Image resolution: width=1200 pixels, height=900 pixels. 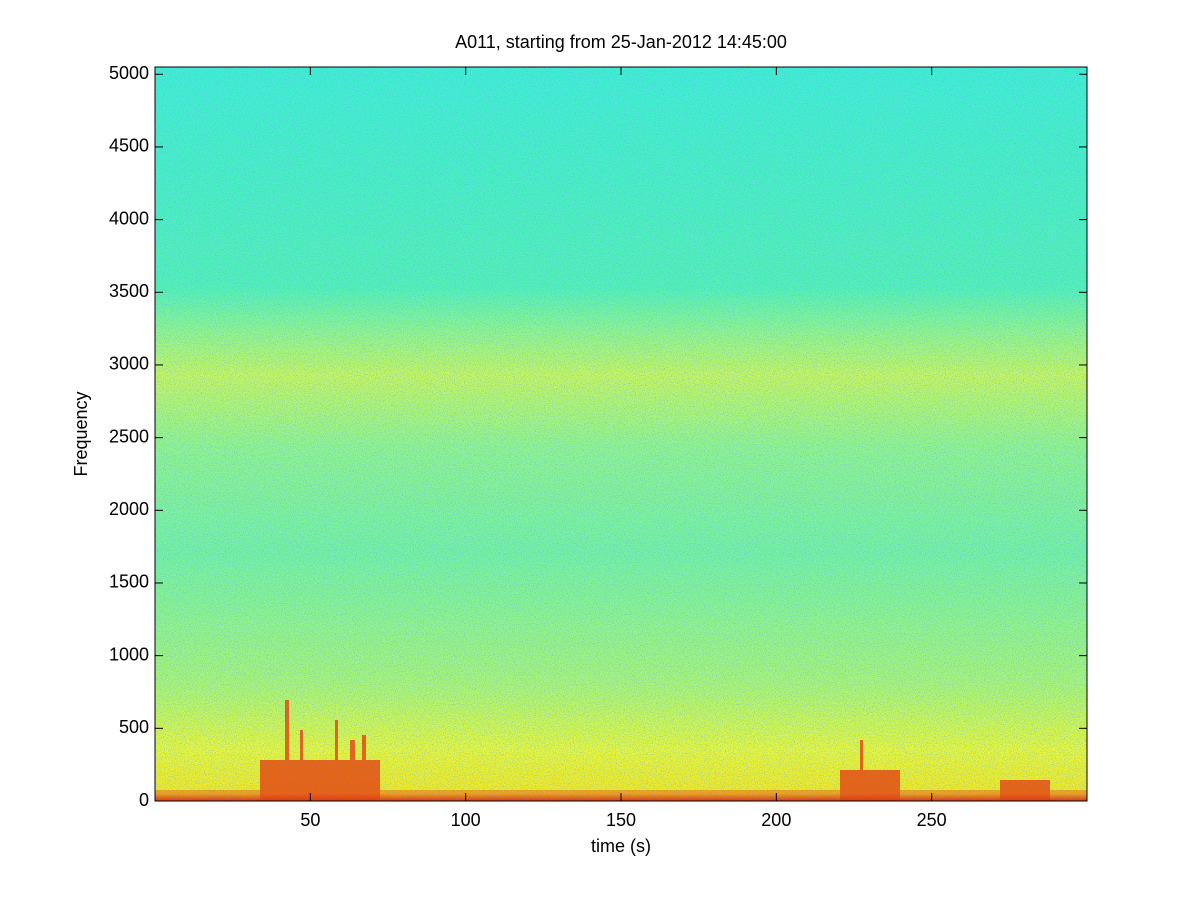 What do you see at coordinates (621, 42) in the screenshot?
I see `chart-title: A011, starting from 25-Jan-2012 14:45:00` at bounding box center [621, 42].